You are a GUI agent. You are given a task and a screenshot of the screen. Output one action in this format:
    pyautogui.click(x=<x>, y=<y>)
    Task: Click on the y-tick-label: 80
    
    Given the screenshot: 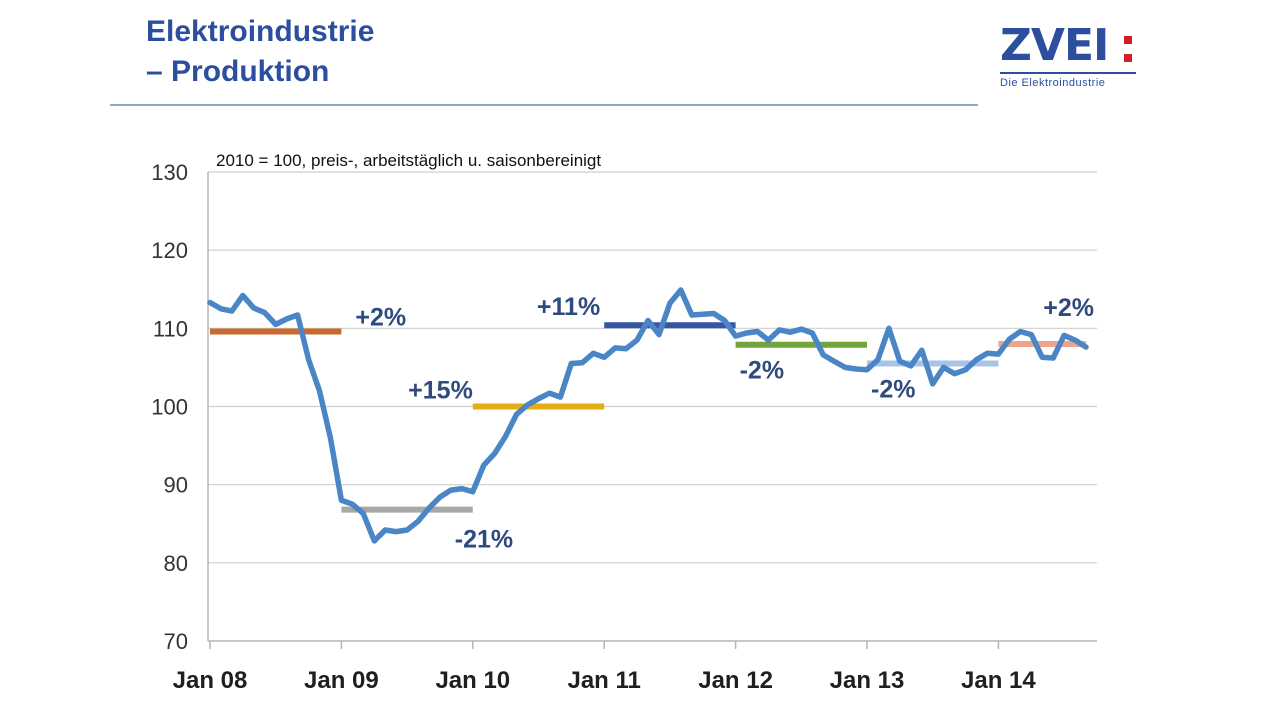 What is the action you would take?
    pyautogui.click(x=176, y=563)
    